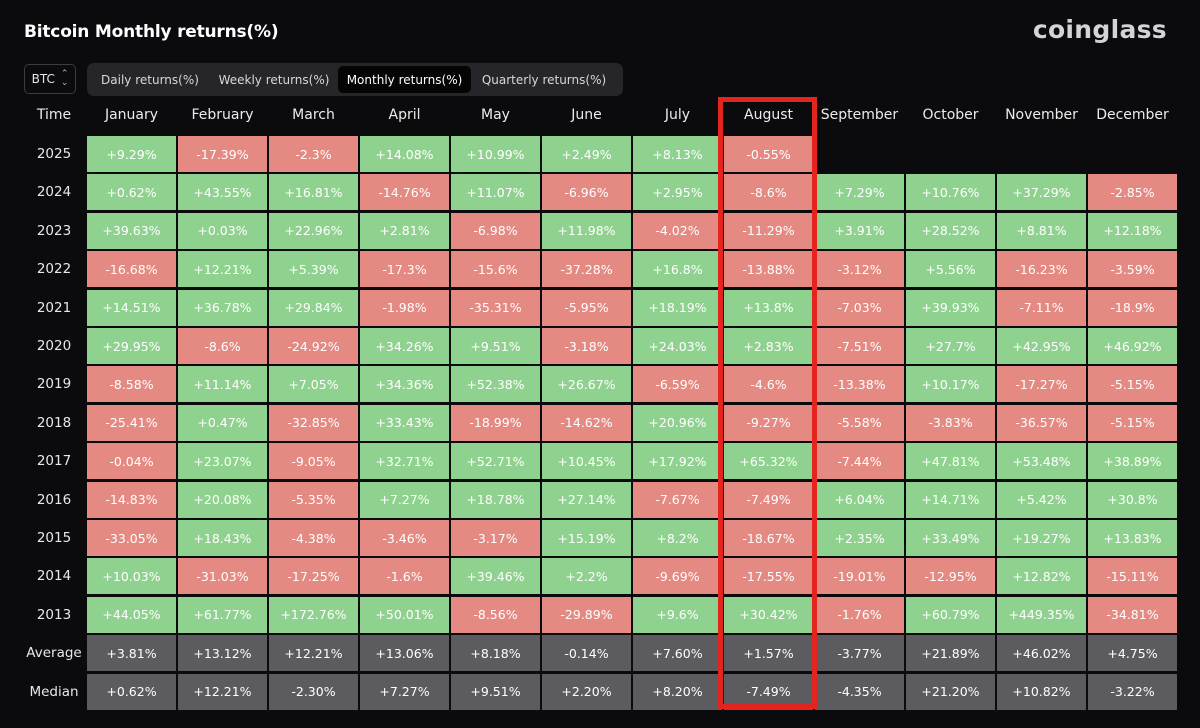 This screenshot has width=1200, height=728. Describe the element at coordinates (274, 79) in the screenshot. I see `tab-weekly-returns: Weekly returns(%)` at that location.